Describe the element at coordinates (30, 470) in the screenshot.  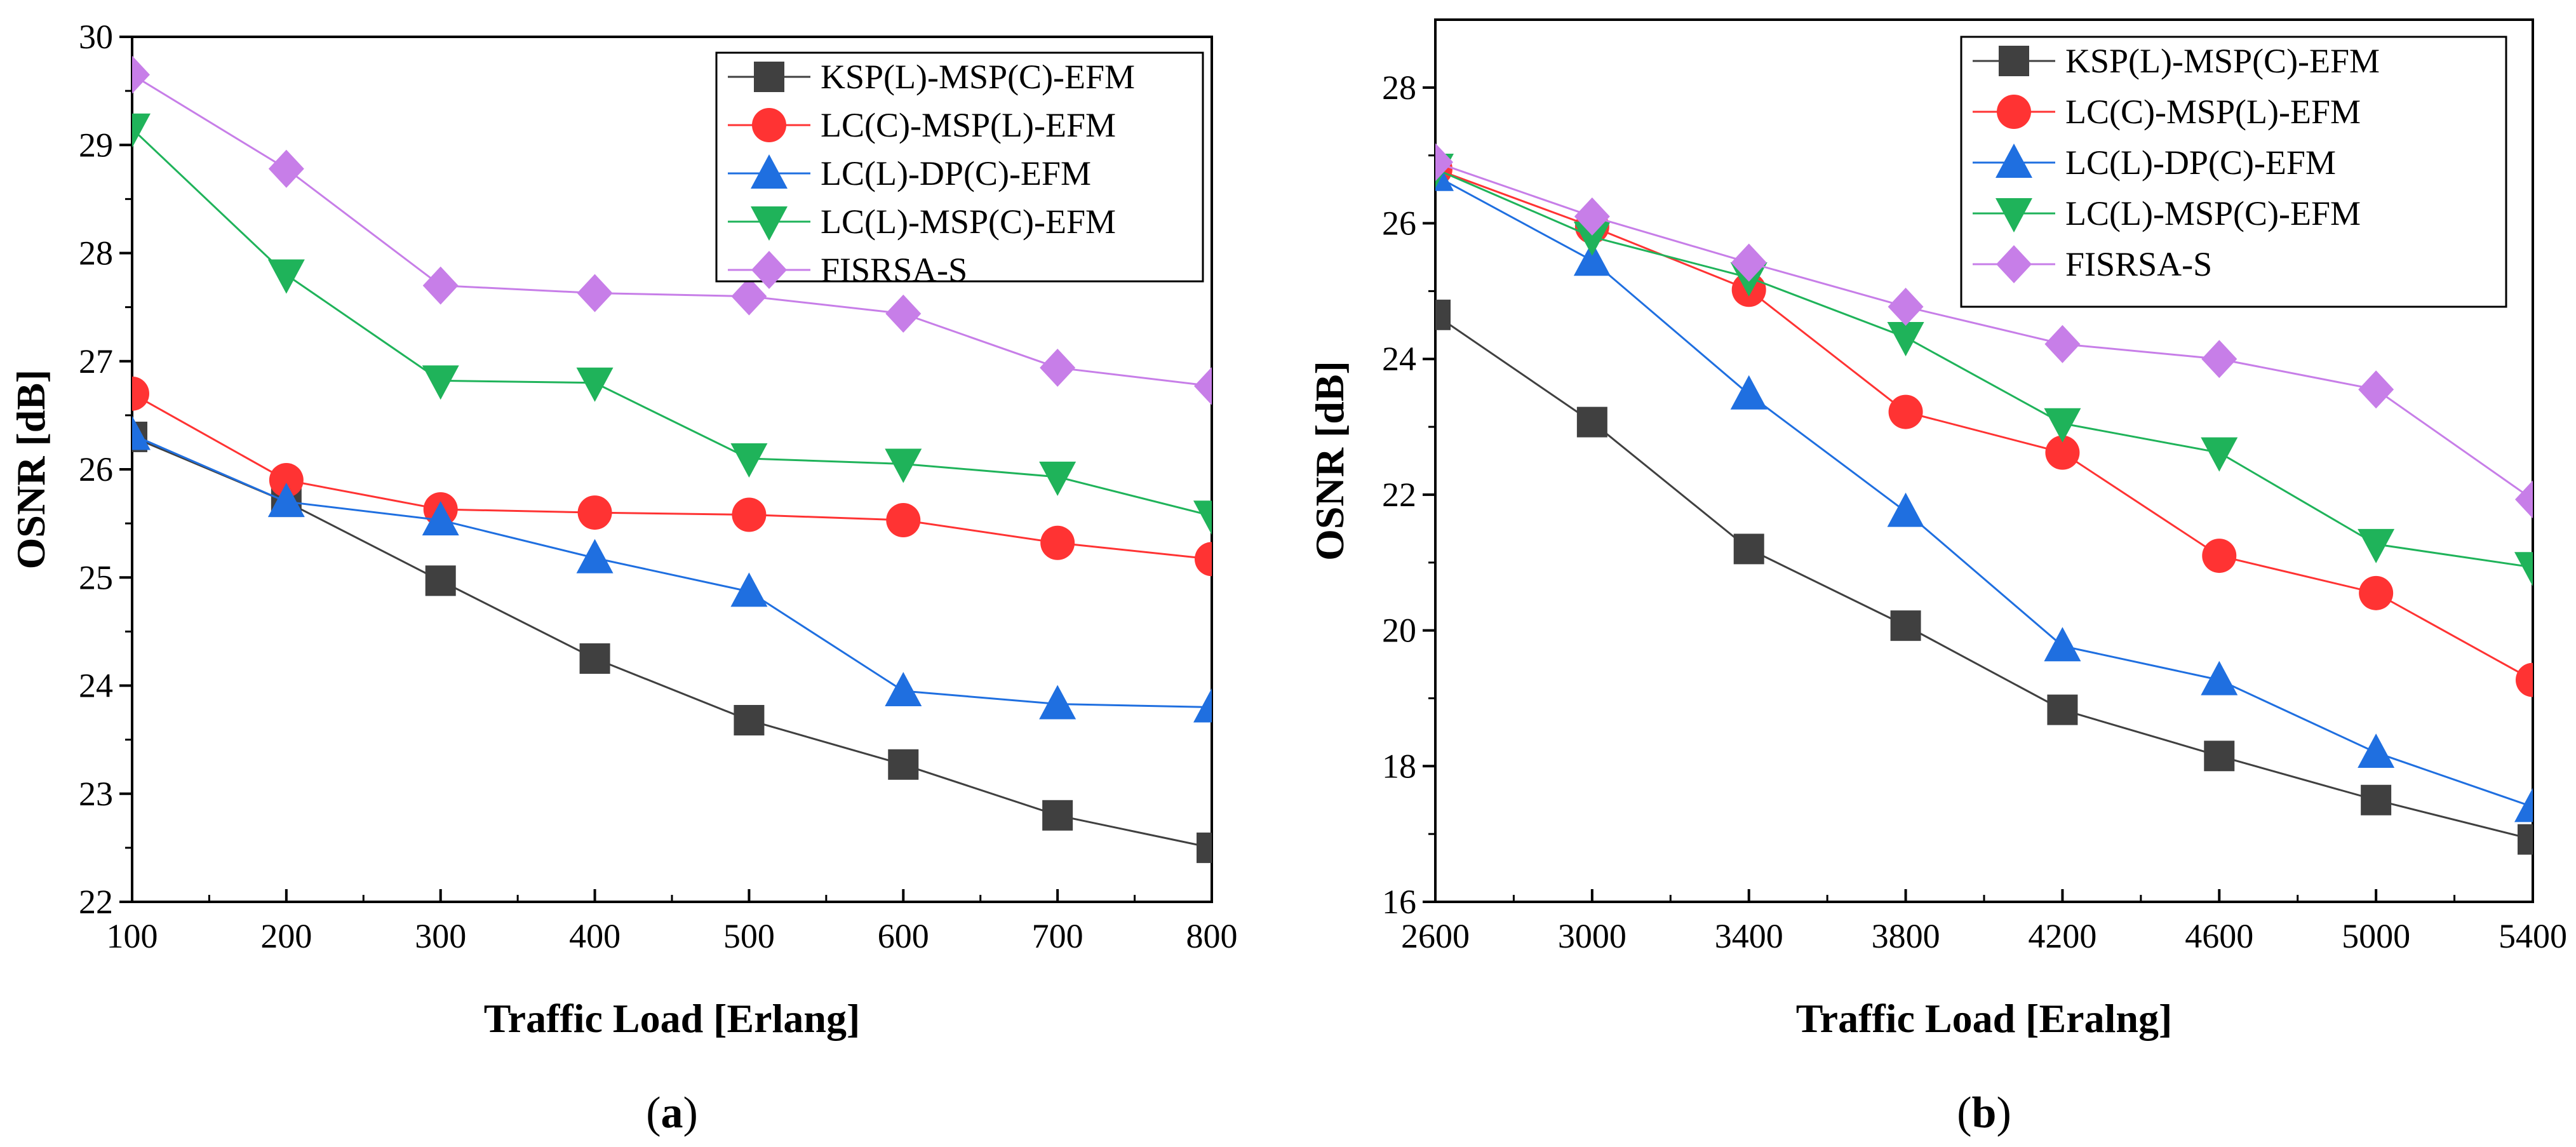
I see `y-axis-title: OSNR [dB]` at that location.